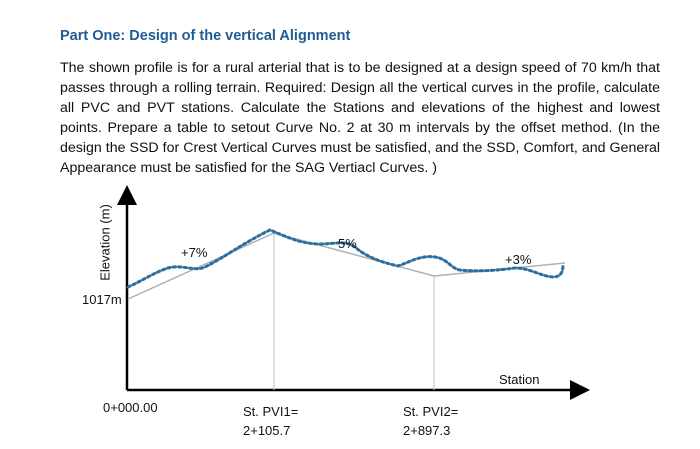  What do you see at coordinates (431, 411) in the screenshot?
I see `pvi2-label: St. PVI2=` at bounding box center [431, 411].